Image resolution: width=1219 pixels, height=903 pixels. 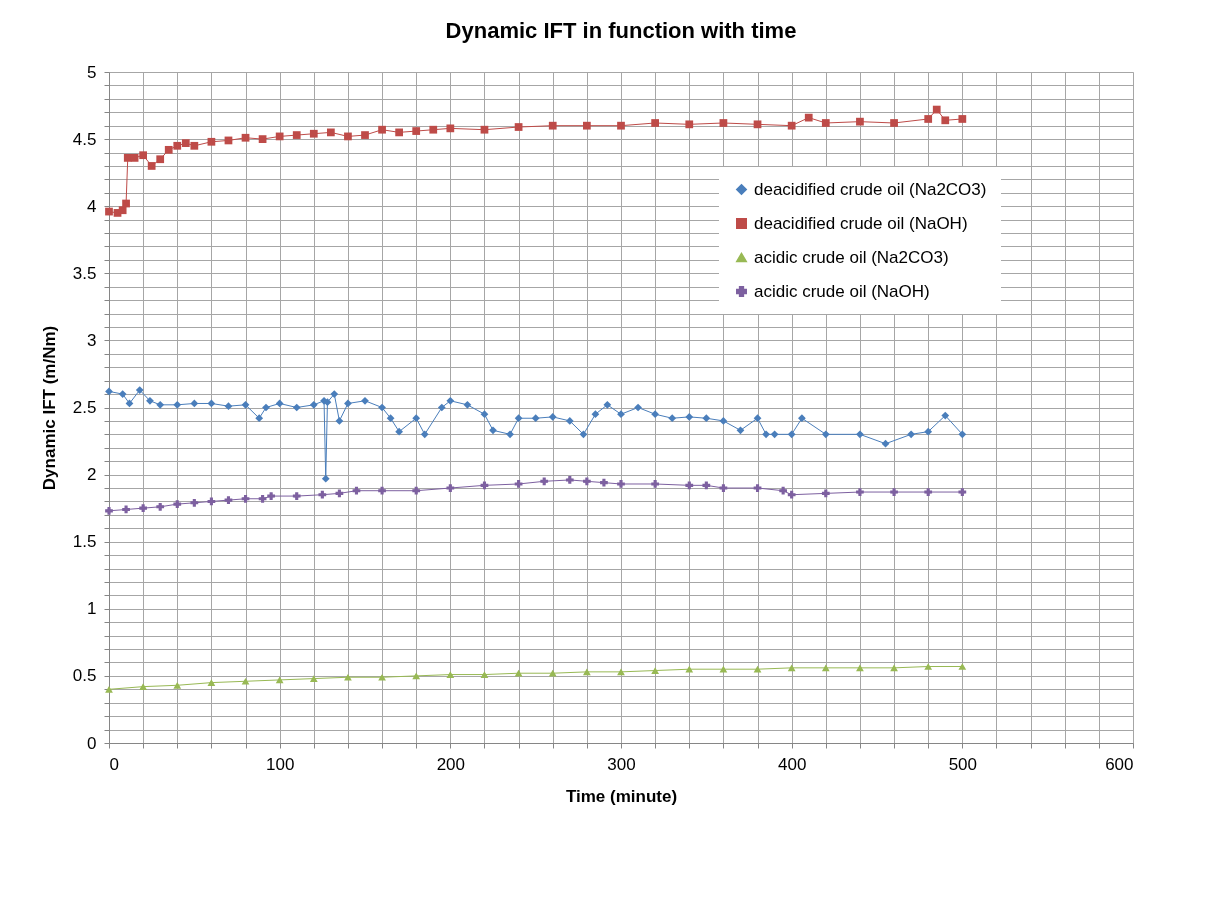 What do you see at coordinates (92, 340) in the screenshot?
I see `y-tick-label: 3` at bounding box center [92, 340].